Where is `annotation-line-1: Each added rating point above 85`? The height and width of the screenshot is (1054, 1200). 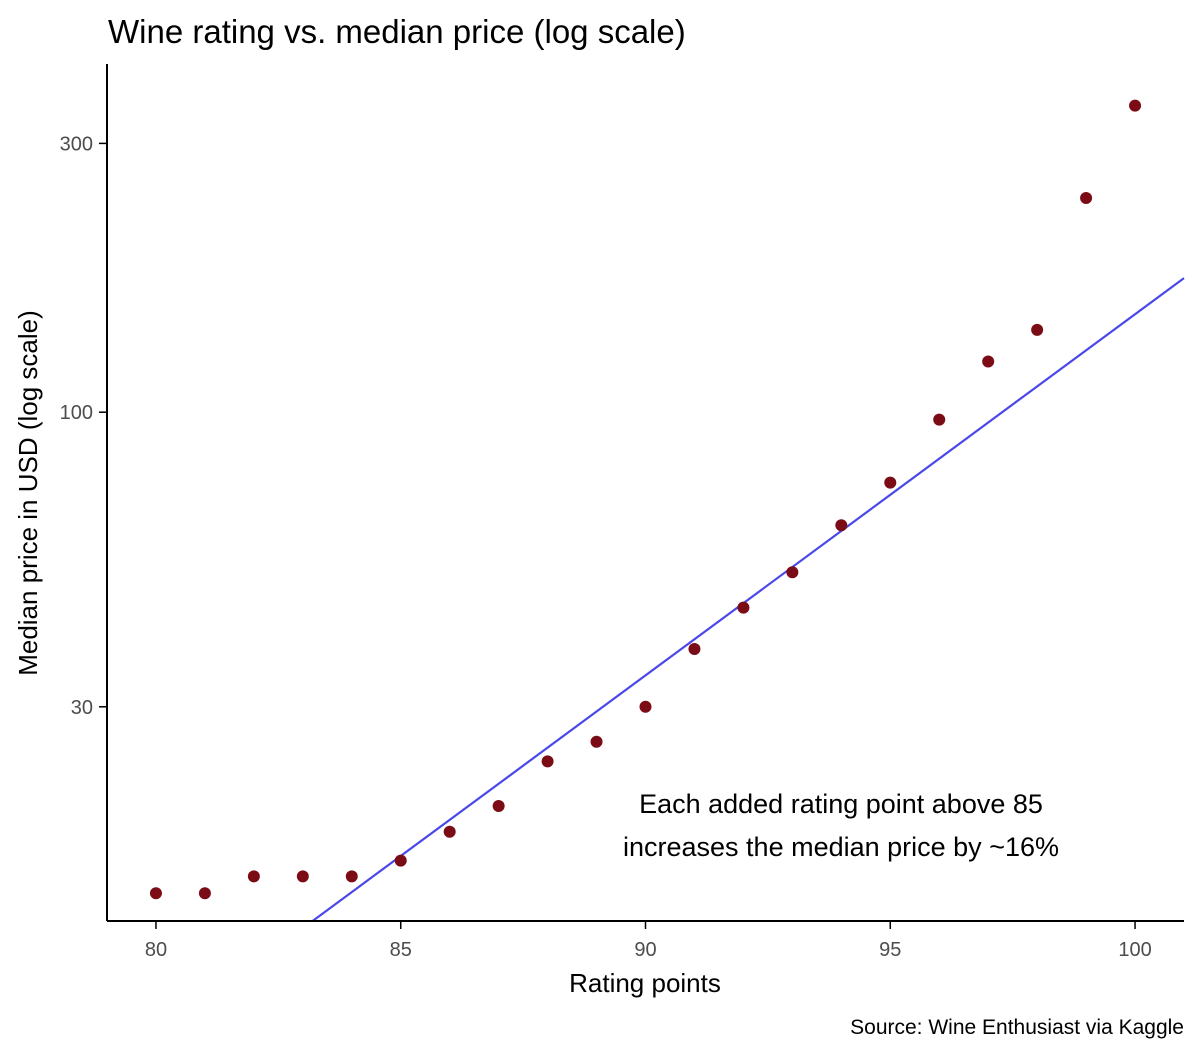 annotation-line-1: Each added rating point above 85 is located at coordinates (841, 804).